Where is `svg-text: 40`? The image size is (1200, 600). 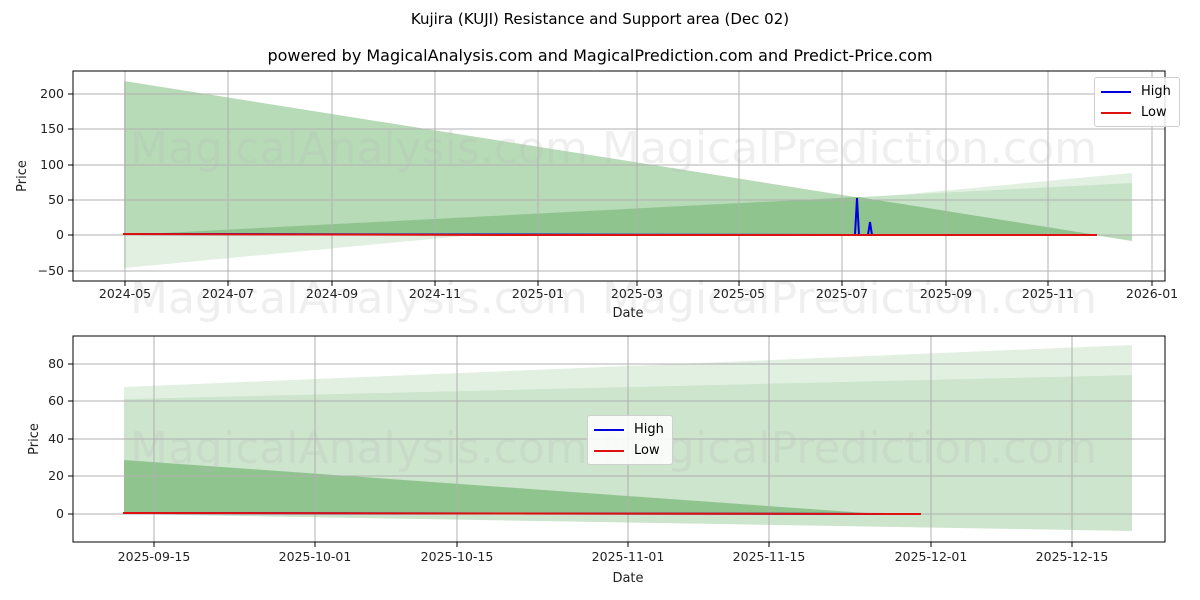
svg-text: 40 is located at coordinates (56, 438).